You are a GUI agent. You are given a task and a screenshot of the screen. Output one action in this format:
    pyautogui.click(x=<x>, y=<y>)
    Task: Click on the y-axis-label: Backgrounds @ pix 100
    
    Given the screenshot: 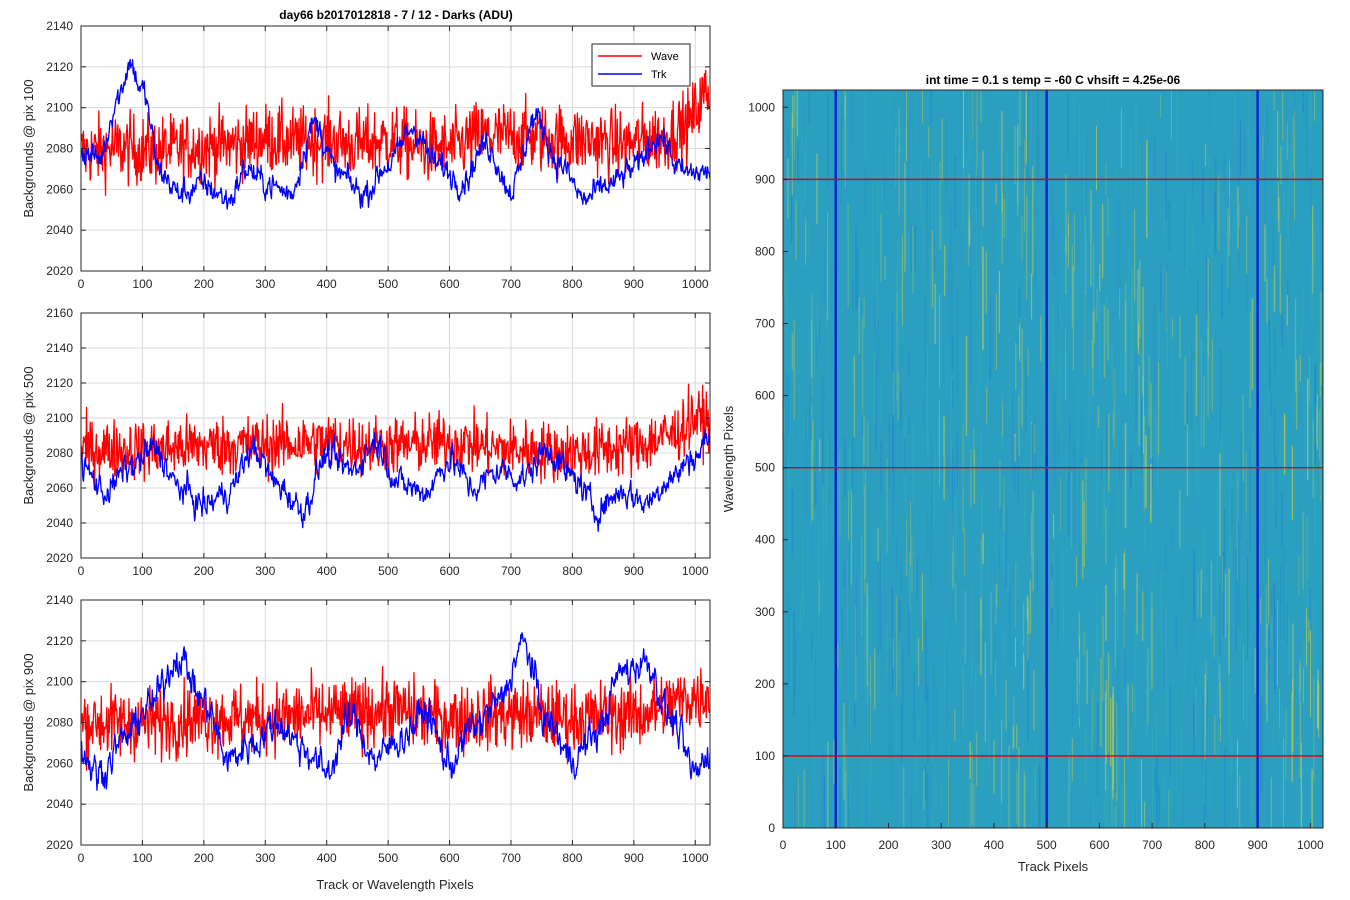 What is the action you would take?
    pyautogui.click(x=28, y=148)
    